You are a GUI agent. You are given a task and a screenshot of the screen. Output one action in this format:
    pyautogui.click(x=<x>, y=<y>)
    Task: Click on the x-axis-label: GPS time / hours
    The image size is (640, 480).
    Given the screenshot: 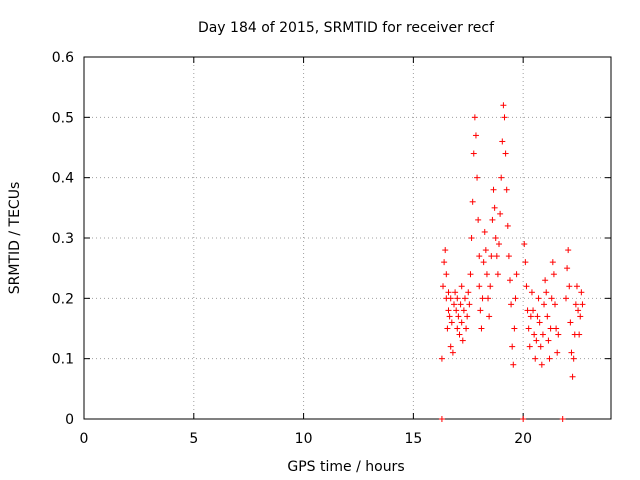 What is the action you would take?
    pyautogui.click(x=345, y=467)
    